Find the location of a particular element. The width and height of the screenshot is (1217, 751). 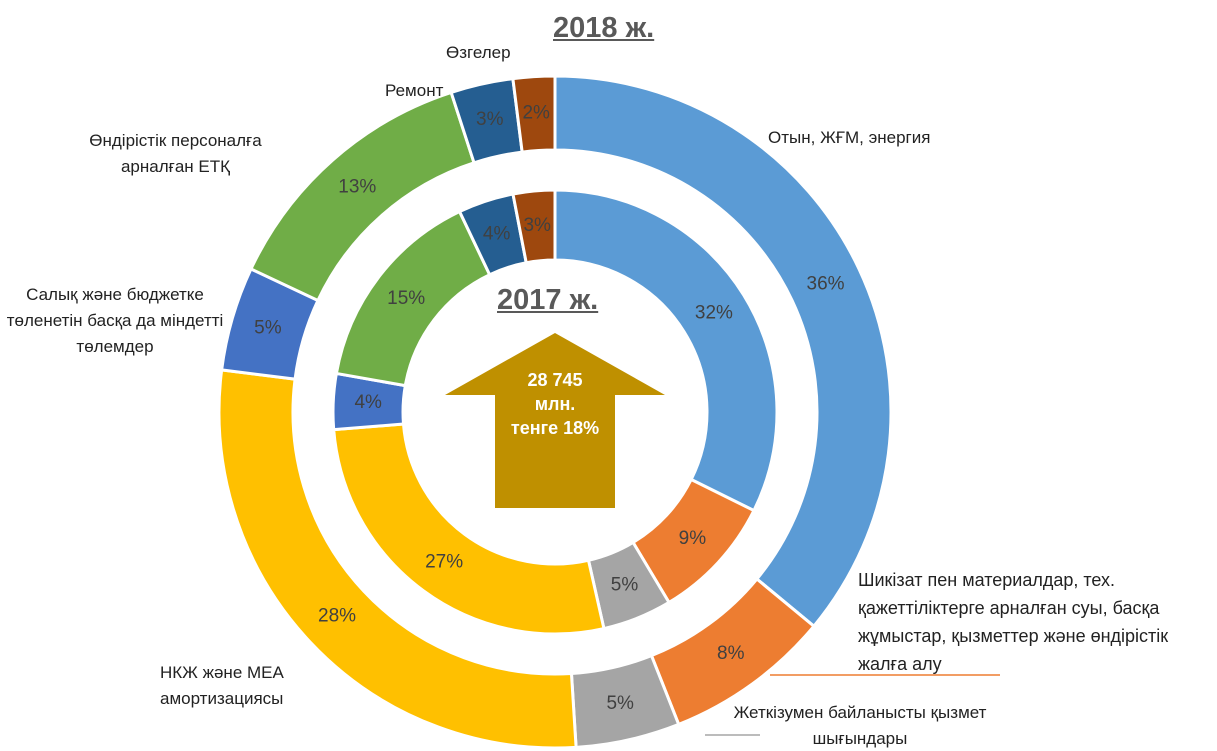

ring-title: 2018 ж. is located at coordinates (604, 28).